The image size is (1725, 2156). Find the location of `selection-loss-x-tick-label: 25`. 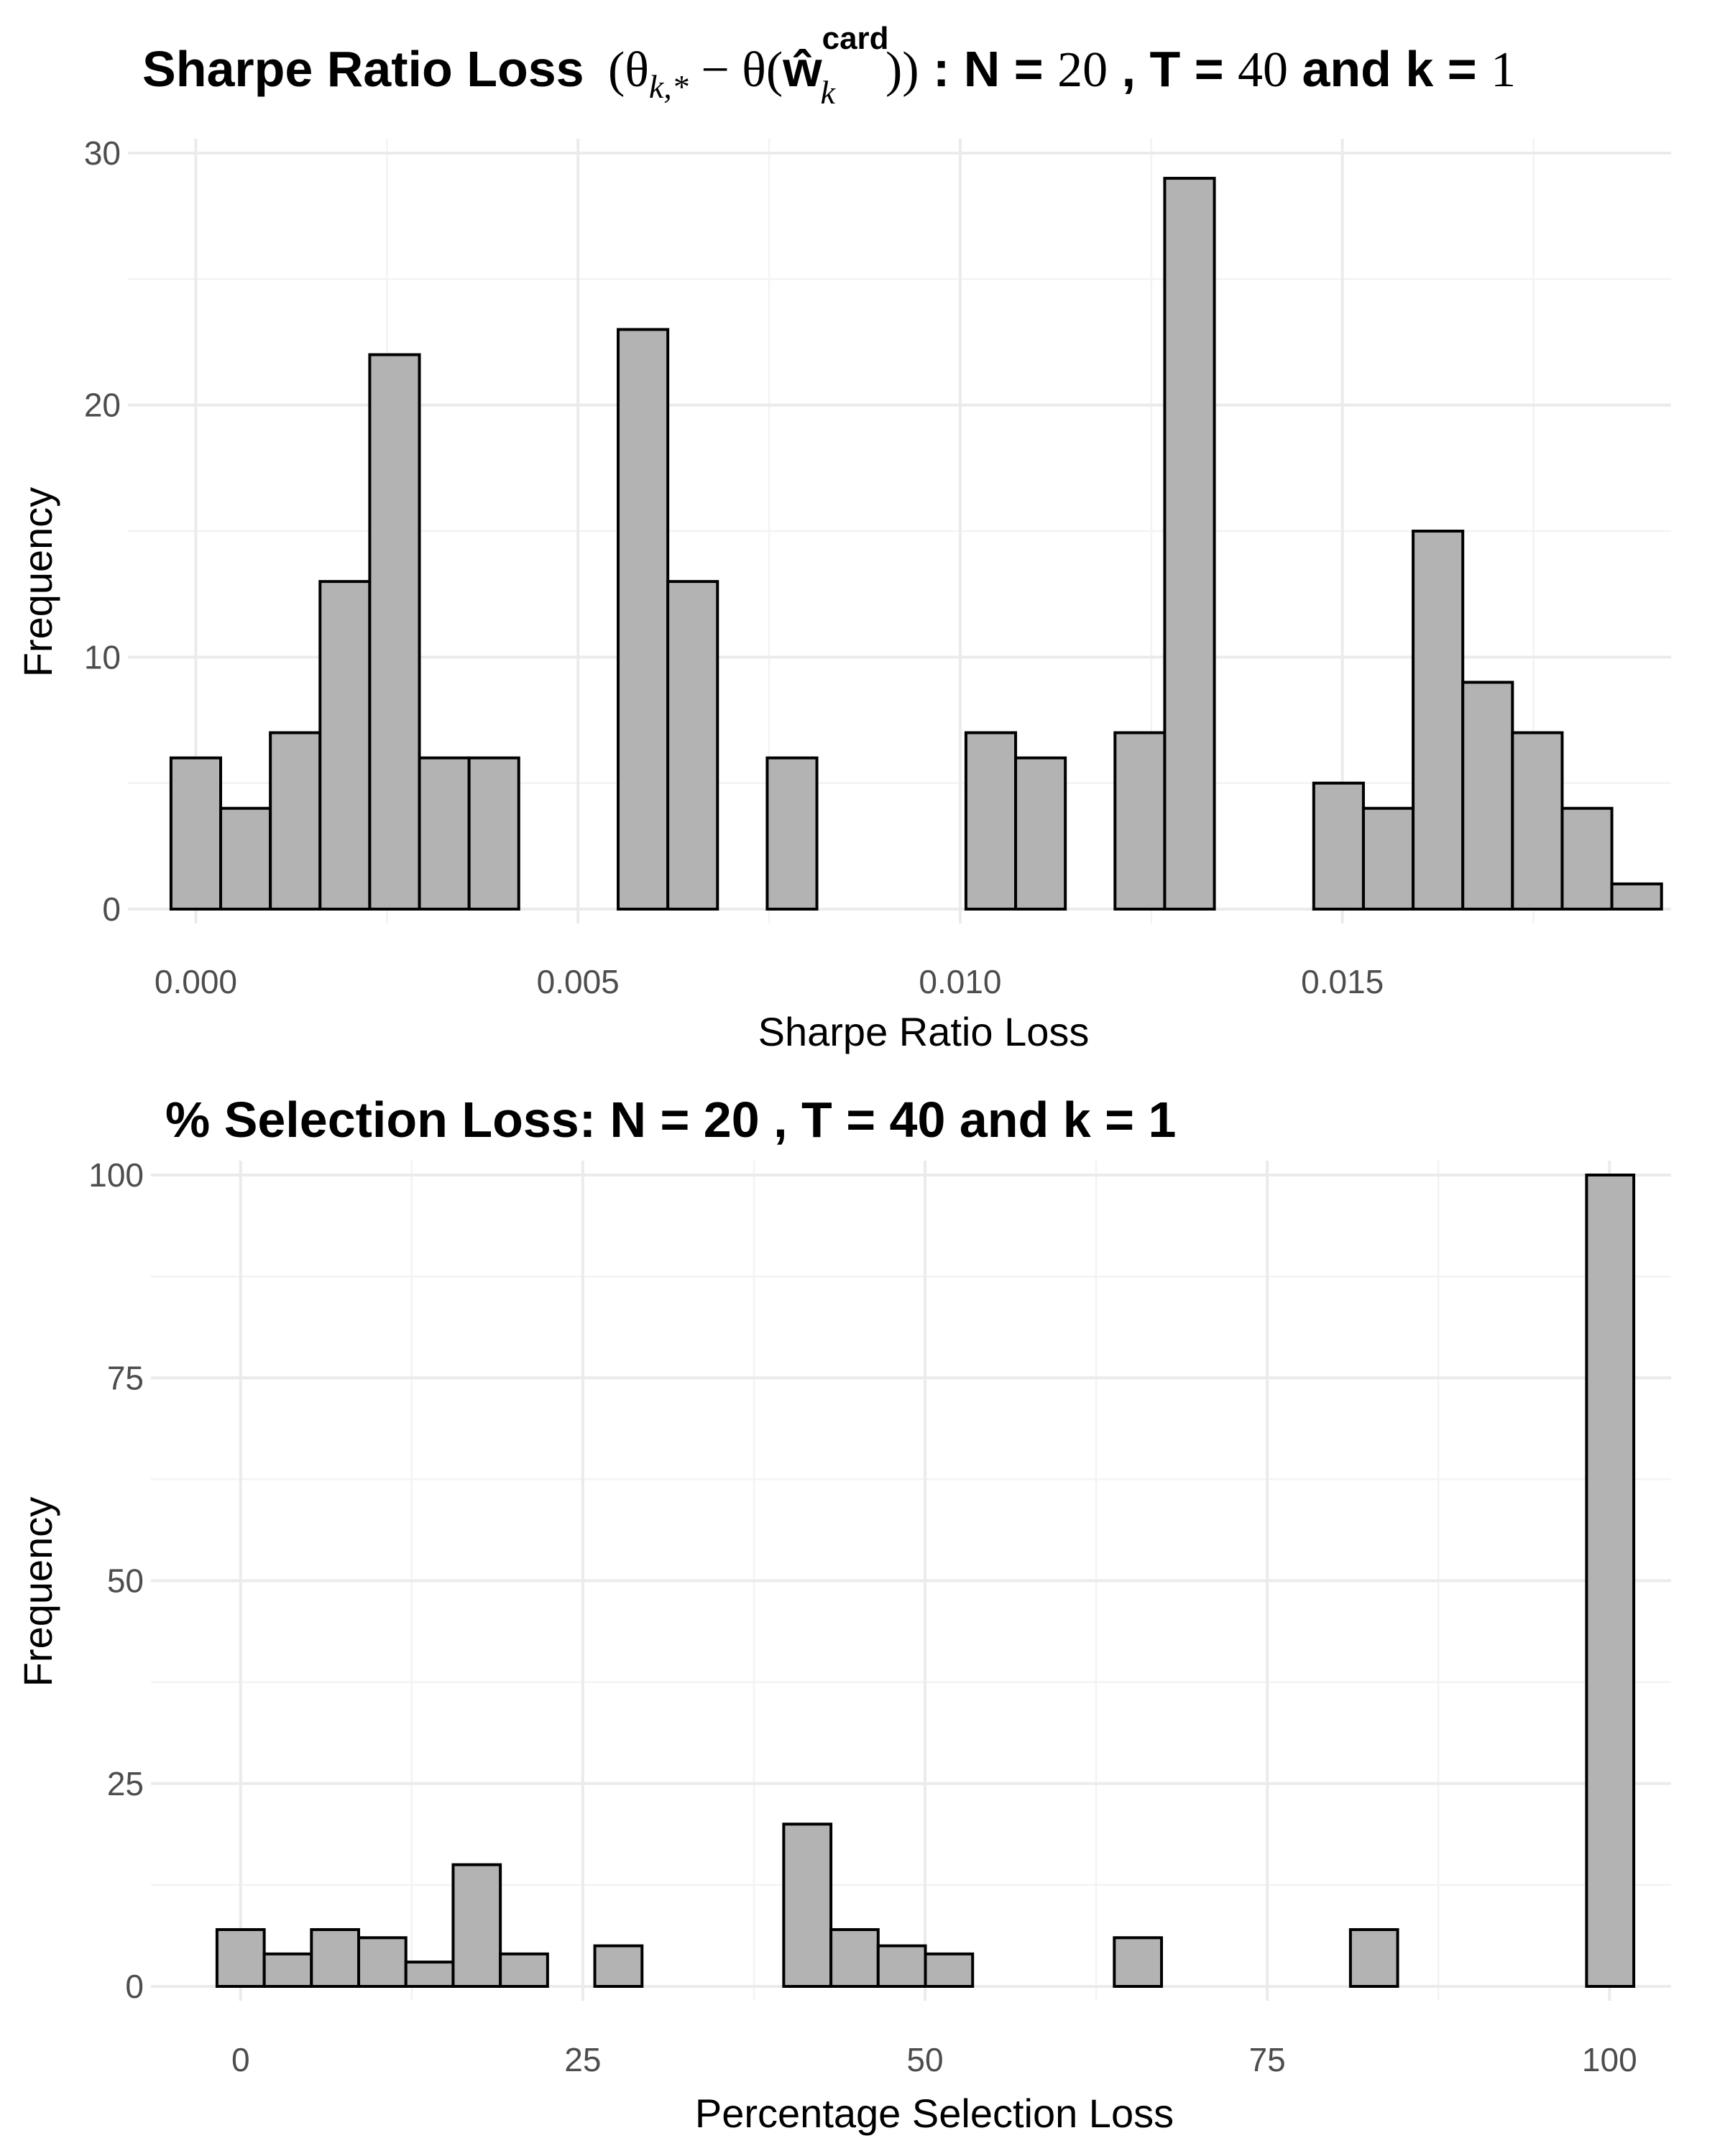

selection-loss-x-tick-label: 25 is located at coordinates (582, 2059).